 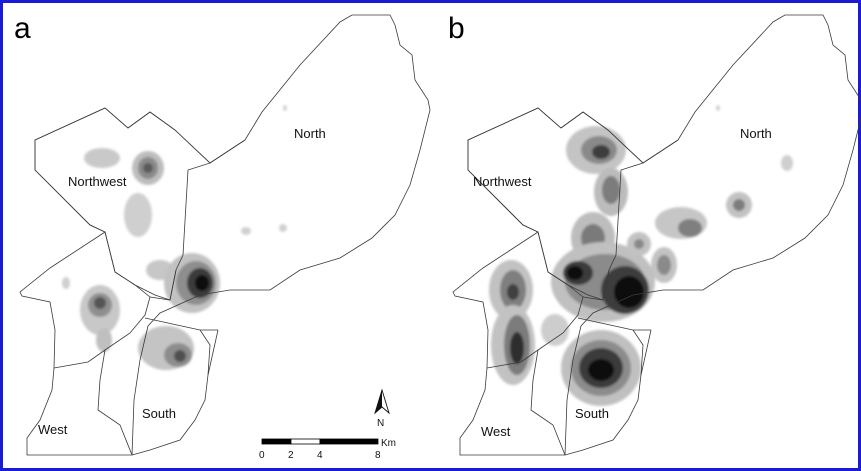 What do you see at coordinates (380, 423) in the screenshot?
I see `north-arrow-label: N` at bounding box center [380, 423].